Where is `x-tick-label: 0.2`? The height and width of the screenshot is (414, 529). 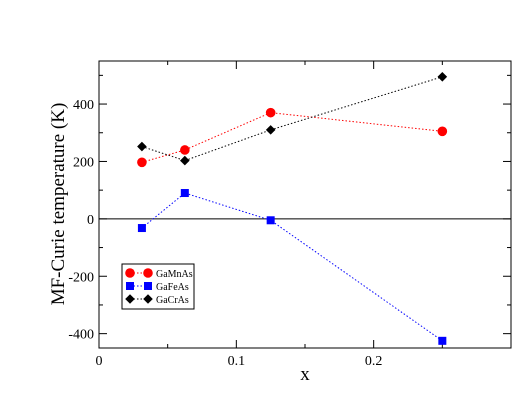 x-tick-label: 0.2 is located at coordinates (374, 361).